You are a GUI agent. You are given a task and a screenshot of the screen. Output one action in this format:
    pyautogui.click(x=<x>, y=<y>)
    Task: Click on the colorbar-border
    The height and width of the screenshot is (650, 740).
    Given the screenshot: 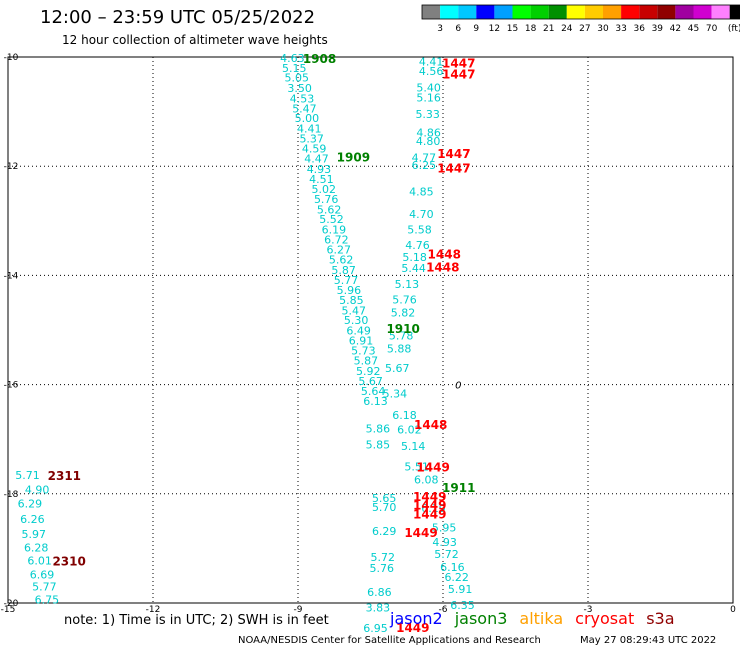 What is the action you would take?
    pyautogui.click(x=580, y=12)
    